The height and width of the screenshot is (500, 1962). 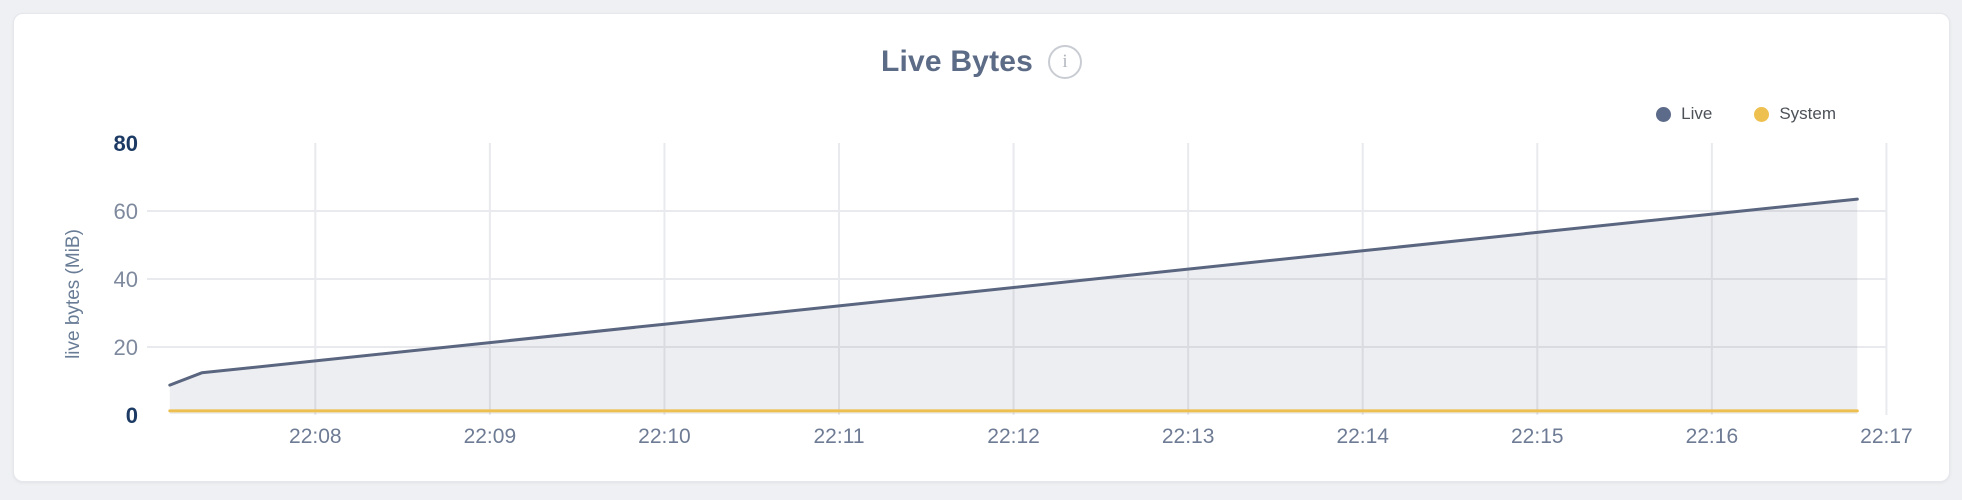 What do you see at coordinates (1762, 114) in the screenshot?
I see `system-series-dot-icon` at bounding box center [1762, 114].